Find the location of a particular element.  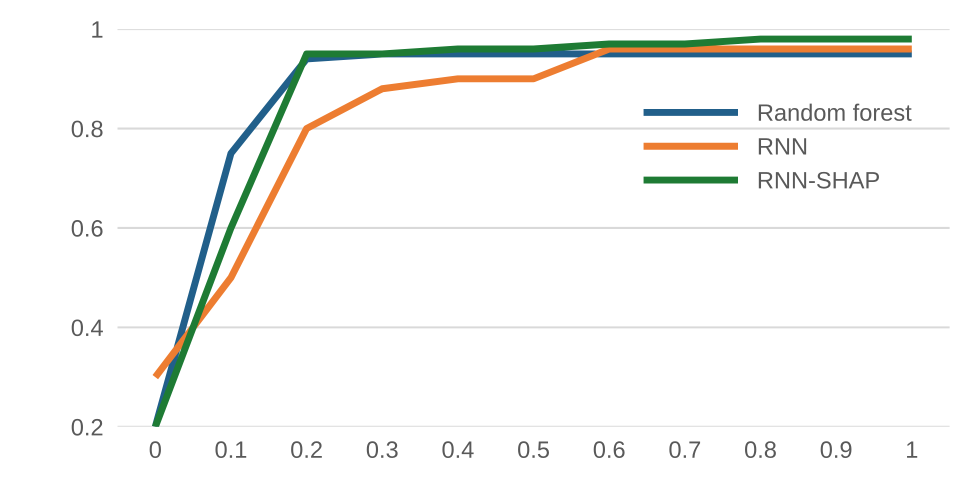

y-tick-label: 0.6 is located at coordinates (87, 228).